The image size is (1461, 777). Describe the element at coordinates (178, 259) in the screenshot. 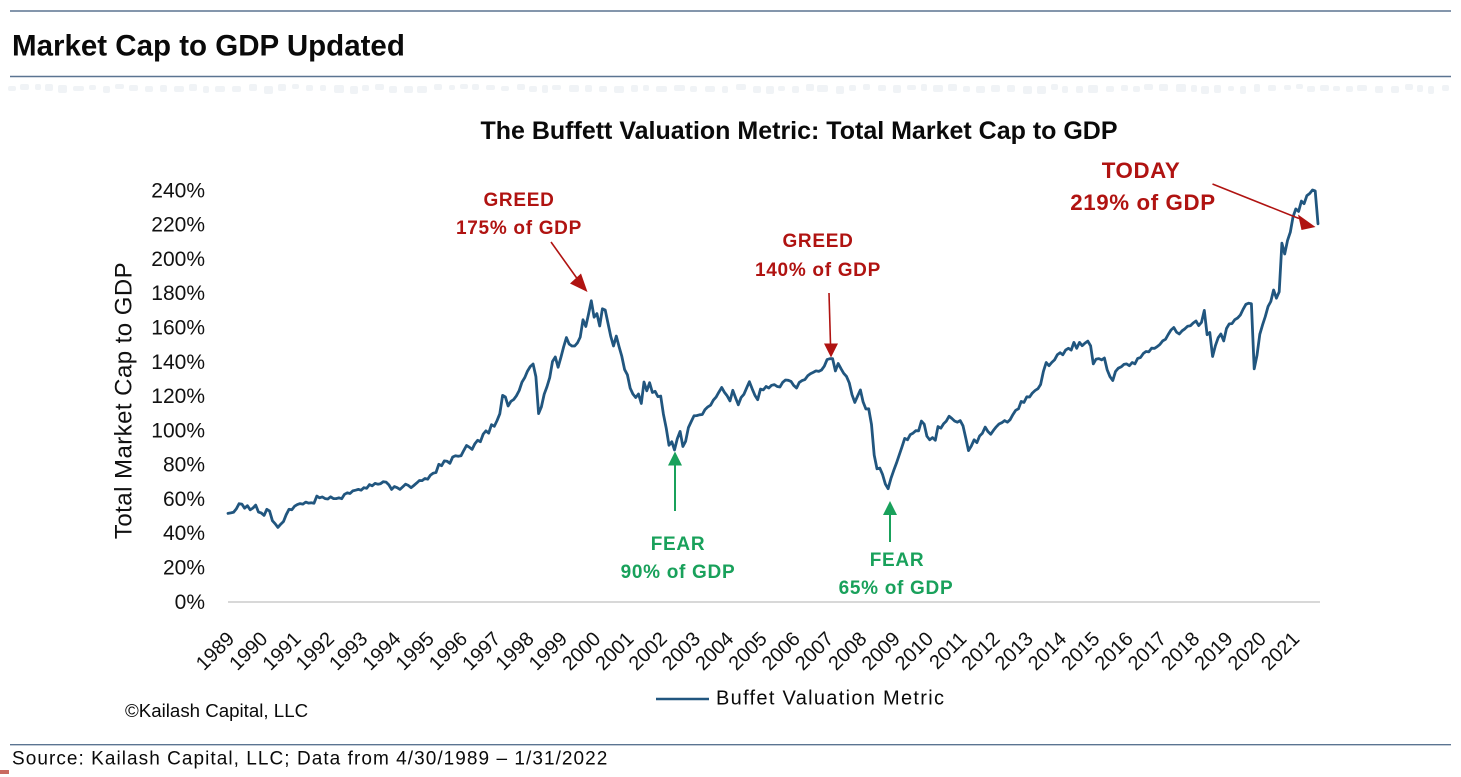

I see `svg-text: 200%` at that location.